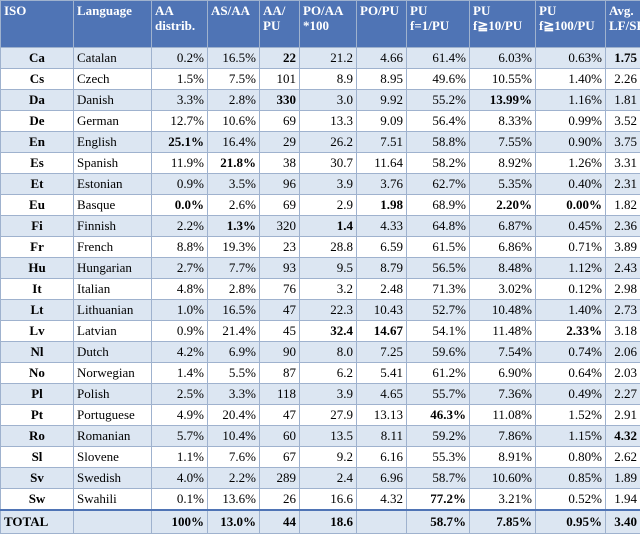 The width and height of the screenshot is (640, 534). What do you see at coordinates (180, 268) in the screenshot?
I see `value-cell: 2.7%` at bounding box center [180, 268].